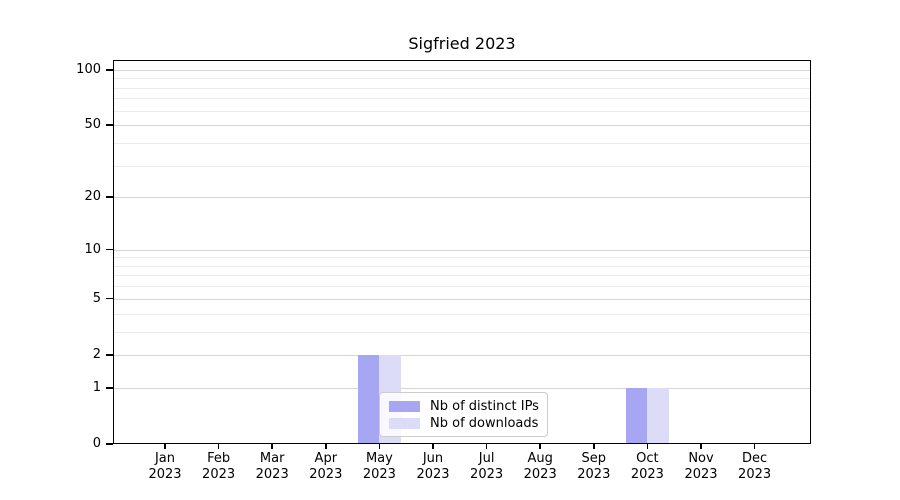  What do you see at coordinates (219, 466) in the screenshot?
I see `x-tick-label: Feb 2023` at bounding box center [219, 466].